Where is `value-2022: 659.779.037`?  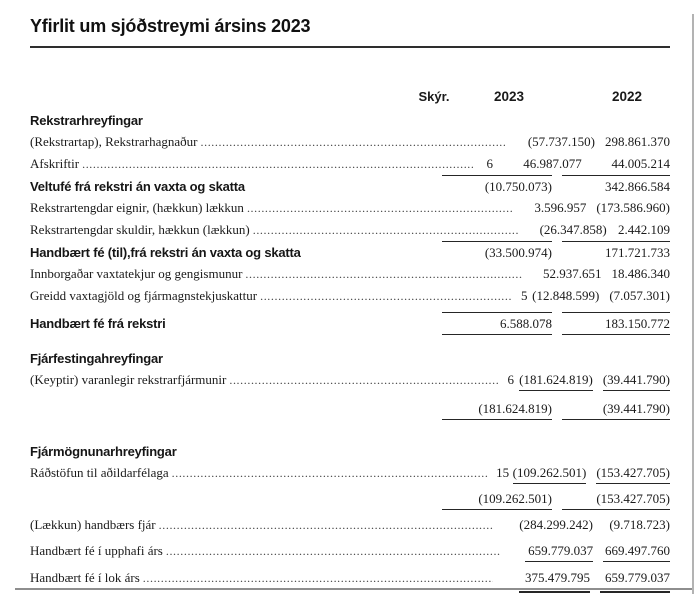
value-2022: 659.779.037 is located at coordinates (635, 580).